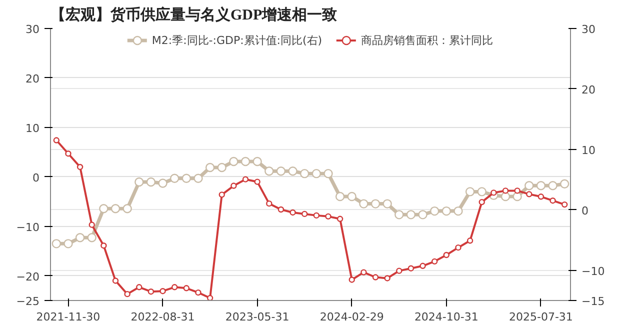  Describe the element at coordinates (589, 29) in the screenshot. I see `y2-tick-label: 30` at that location.